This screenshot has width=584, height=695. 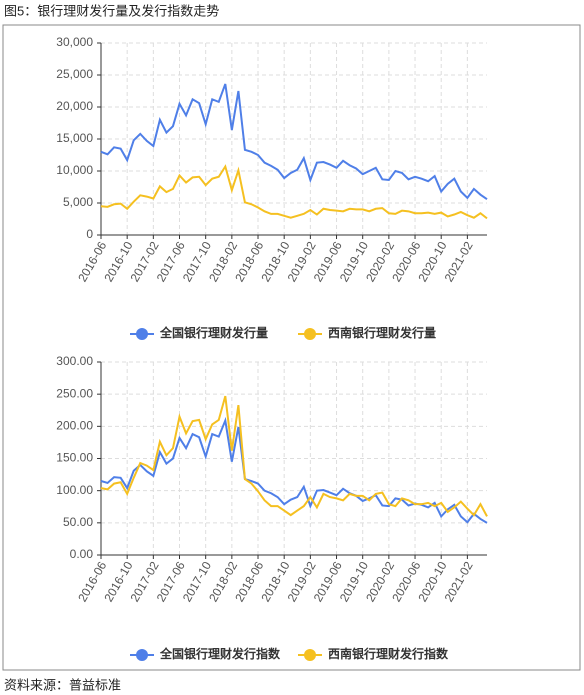 I want to click on y-tick-label: 150.00, so click(x=74, y=458).